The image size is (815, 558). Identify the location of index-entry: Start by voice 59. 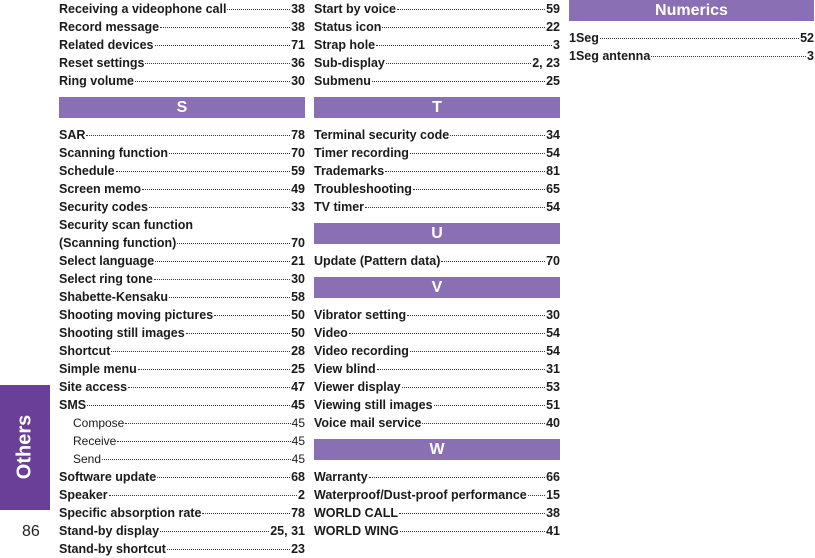
(437, 9).